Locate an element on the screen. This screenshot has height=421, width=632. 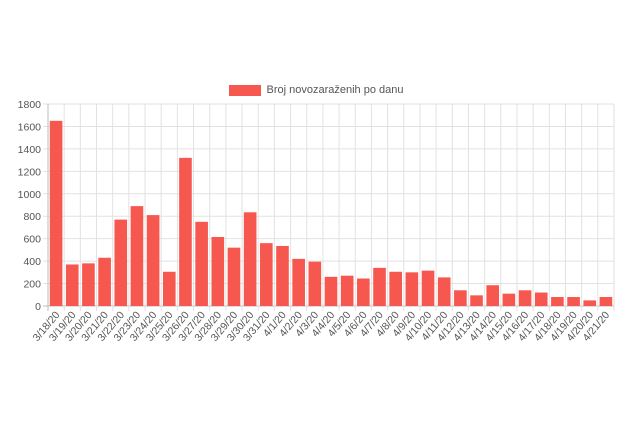
legend-label: Broj novozaraženih po danu is located at coordinates (335, 90).